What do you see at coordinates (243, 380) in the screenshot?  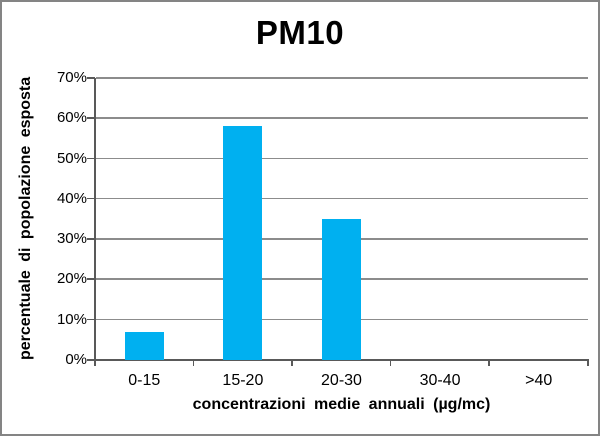 I see `x-tick-label: 15-20` at bounding box center [243, 380].